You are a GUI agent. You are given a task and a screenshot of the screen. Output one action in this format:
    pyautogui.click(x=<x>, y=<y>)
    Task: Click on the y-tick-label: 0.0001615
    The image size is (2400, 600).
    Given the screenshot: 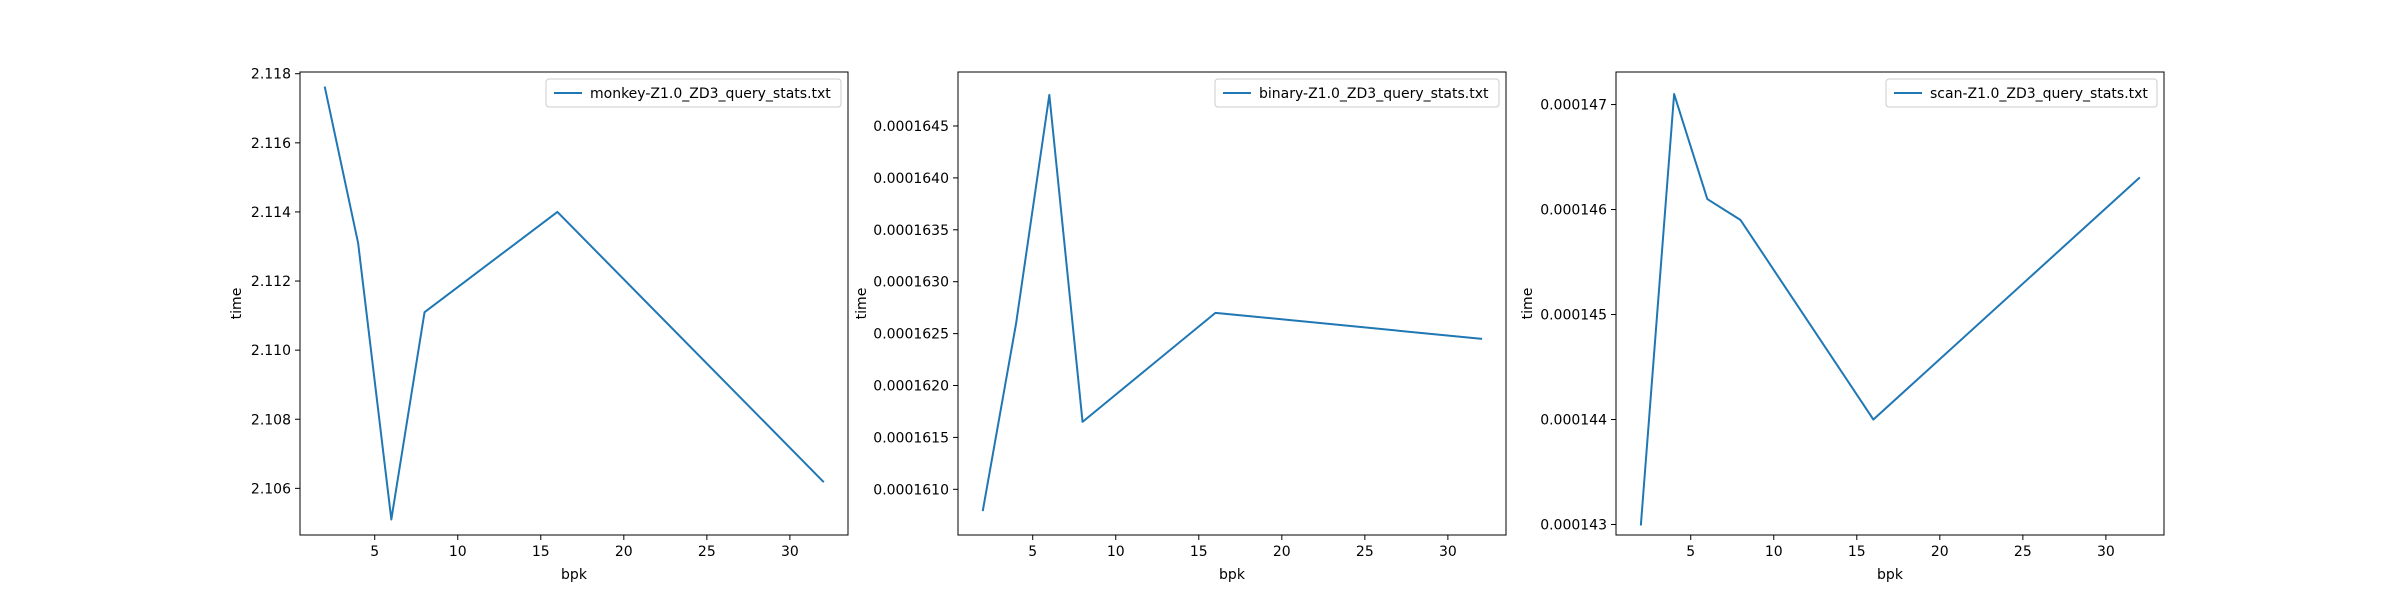 What is the action you would take?
    pyautogui.click(x=911, y=438)
    